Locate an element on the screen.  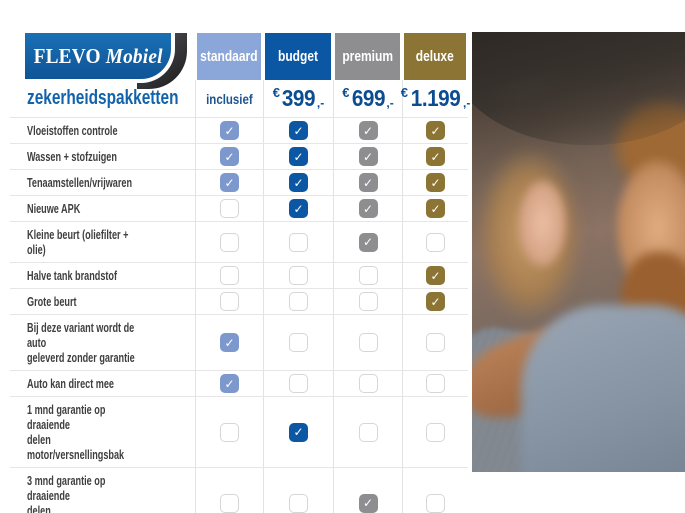
row-label: Nieuwe APK is located at coordinates (54, 208).